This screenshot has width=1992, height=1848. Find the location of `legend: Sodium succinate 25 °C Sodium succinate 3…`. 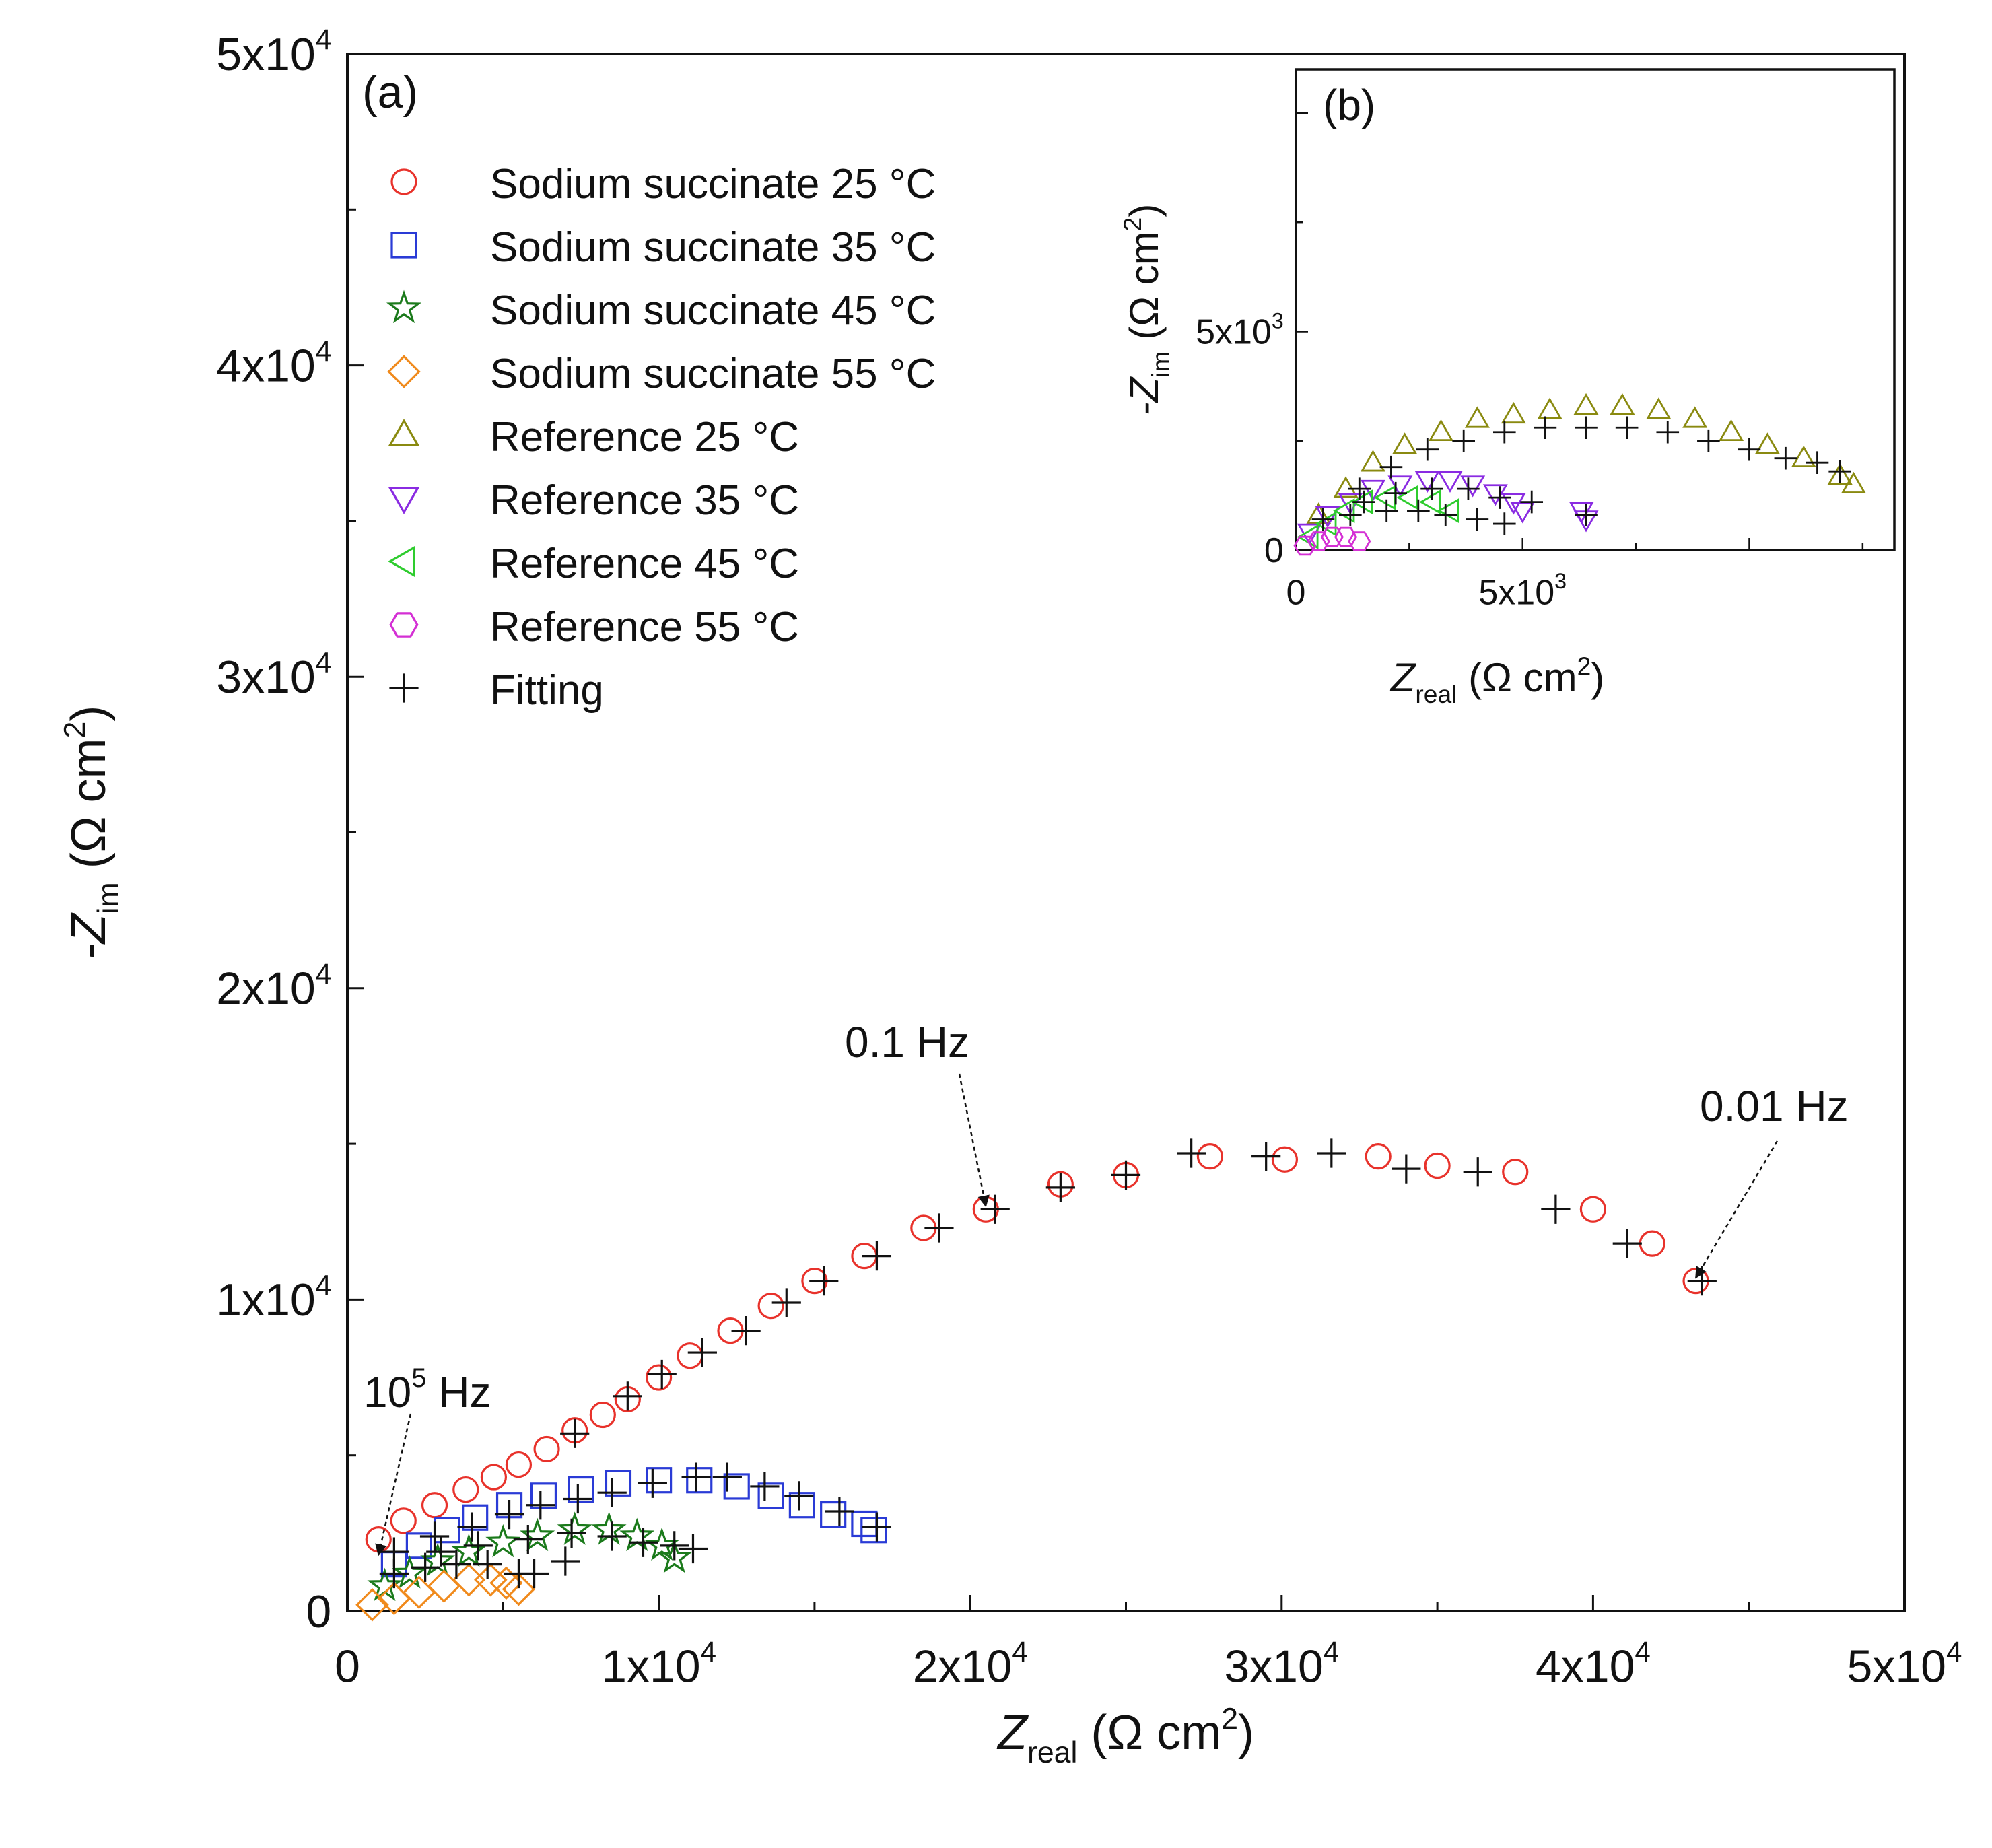

legend: Sodium succinate 25 °C Sodium succinate 3… is located at coordinates (661, 438).